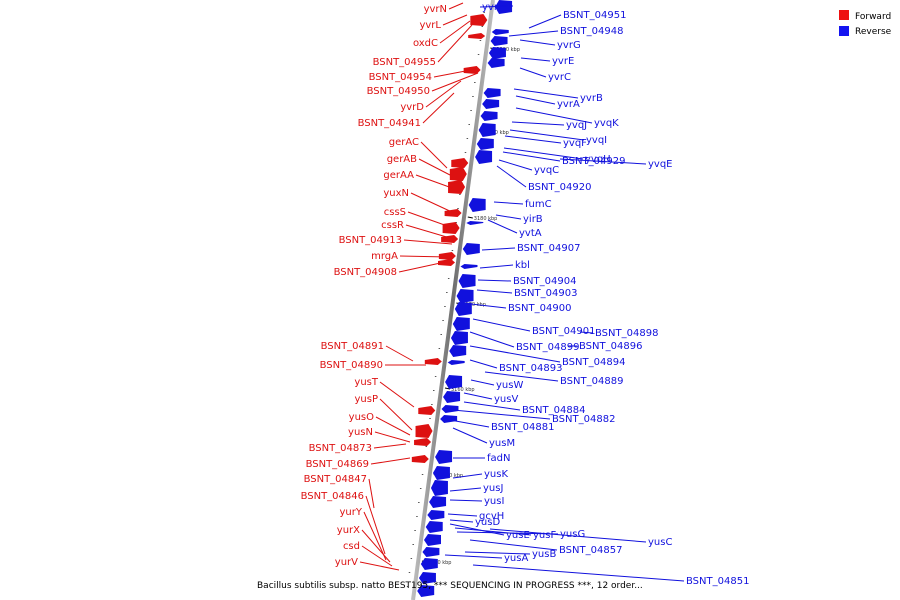 The image size is (900, 600). Describe the element at coordinates (559, 187) in the screenshot. I see `gene-label-bsnt-04920: BSNT_04920` at that location.